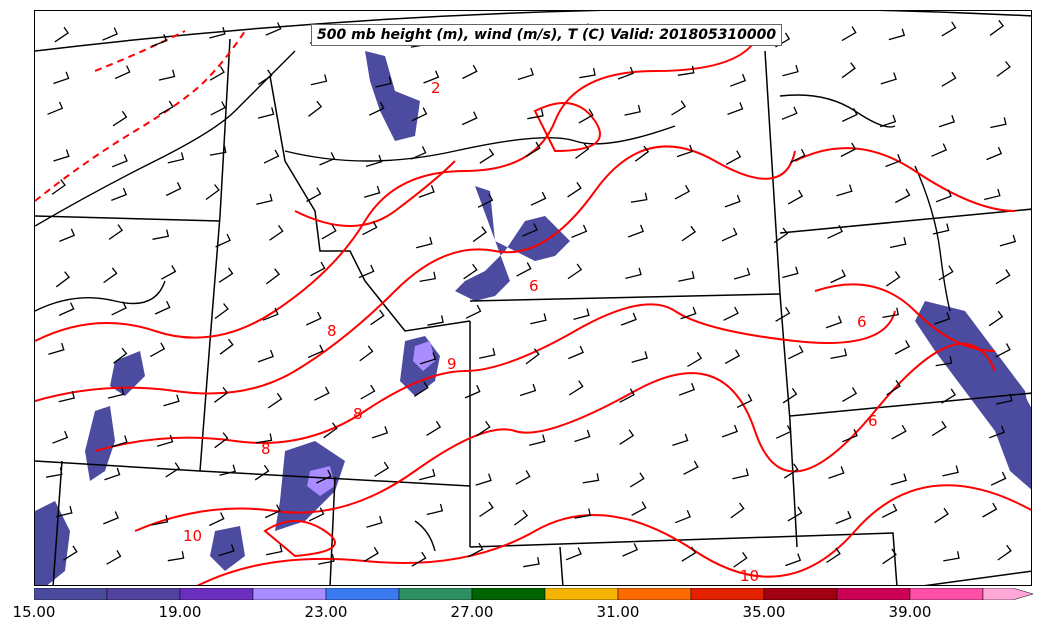 This screenshot has width=1041, height=633. I want to click on contour-label: 8, so click(358, 414).